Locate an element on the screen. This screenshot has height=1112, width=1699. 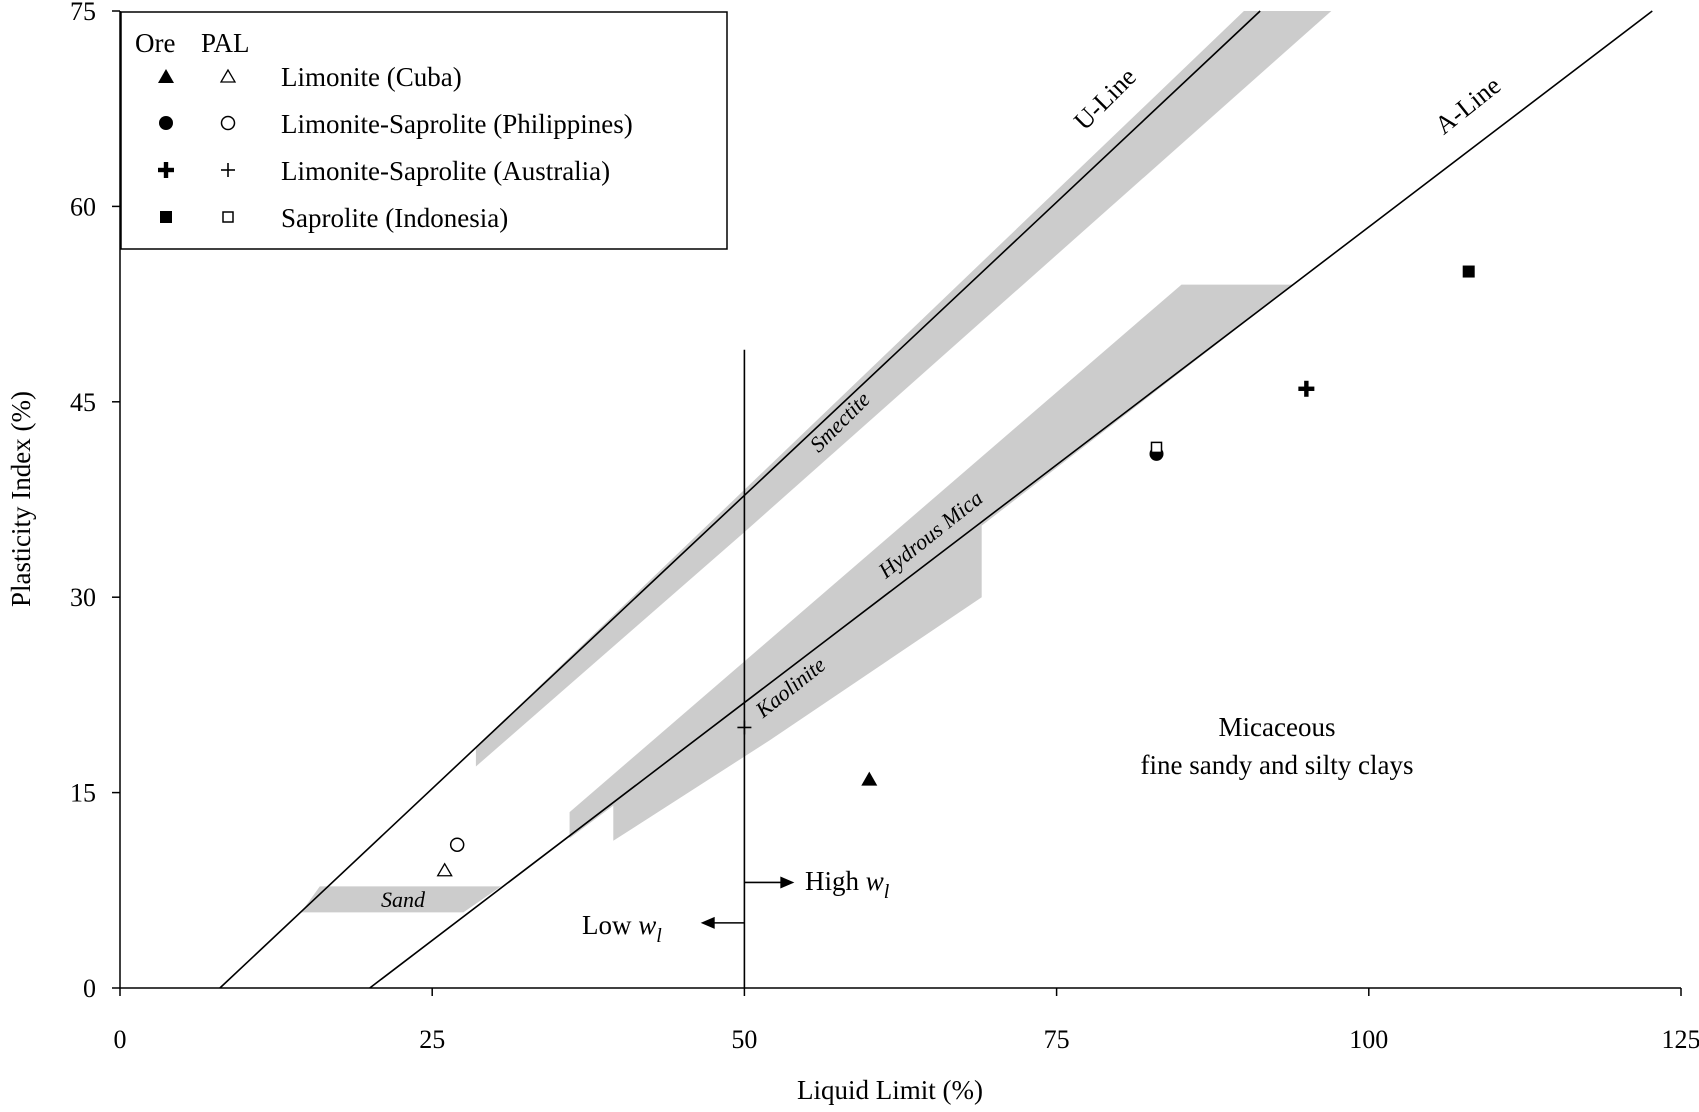
legend-col-pal: PAL is located at coordinates (225, 43).